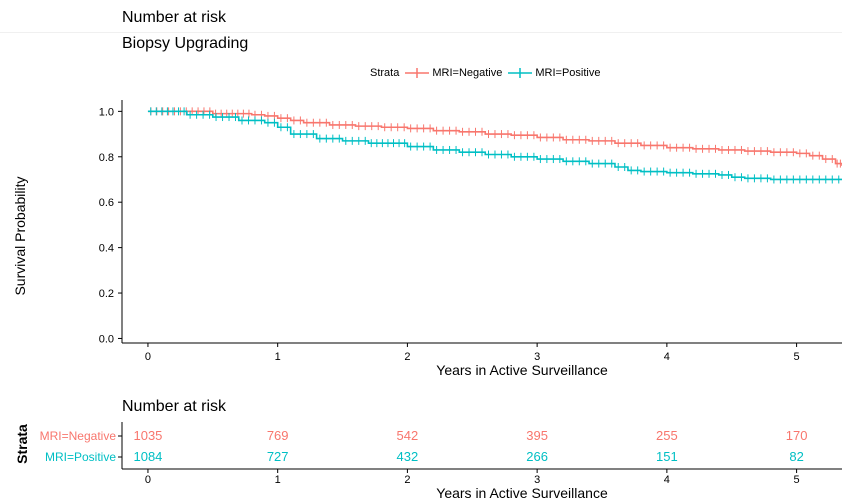 This screenshot has height=504, width=842. What do you see at coordinates (522, 370) in the screenshot?
I see `x-axis-label: Years in Active Surveillance` at bounding box center [522, 370].